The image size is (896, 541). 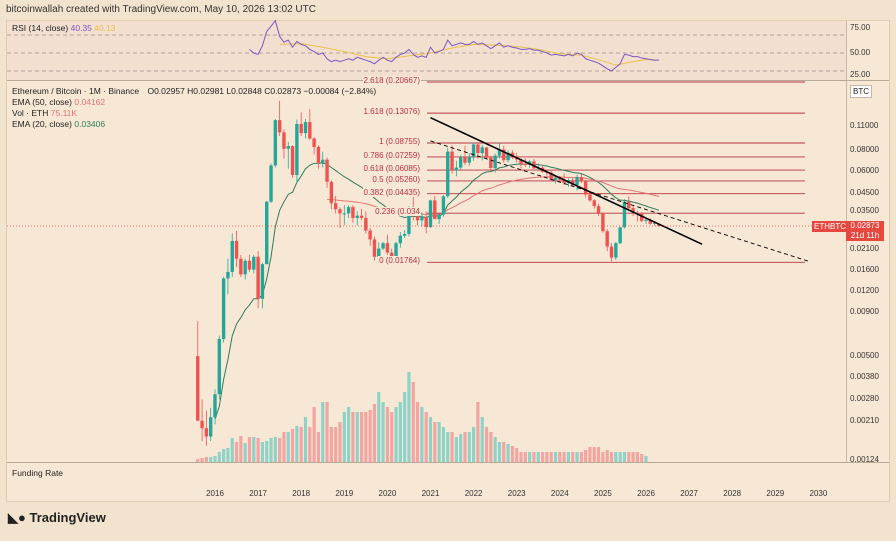 What do you see at coordinates (448, 462) in the screenshot?
I see `funding-separator` at bounding box center [448, 462].